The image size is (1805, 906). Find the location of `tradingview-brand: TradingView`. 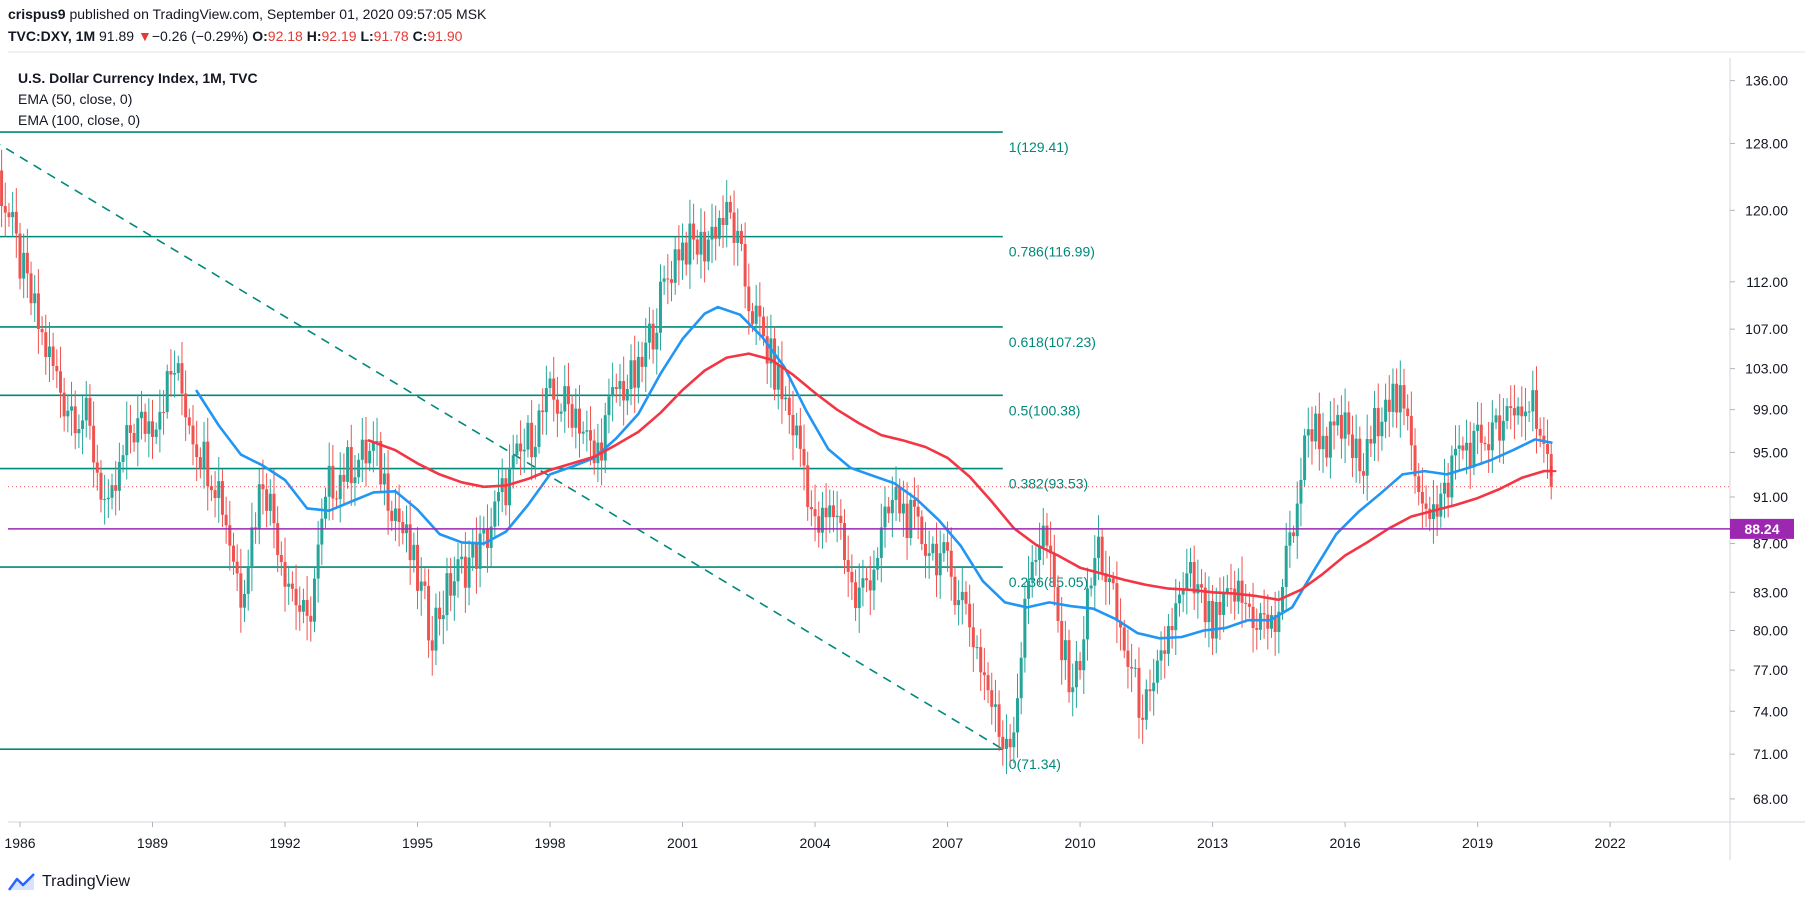

tradingview-brand: TradingView is located at coordinates (69, 882).